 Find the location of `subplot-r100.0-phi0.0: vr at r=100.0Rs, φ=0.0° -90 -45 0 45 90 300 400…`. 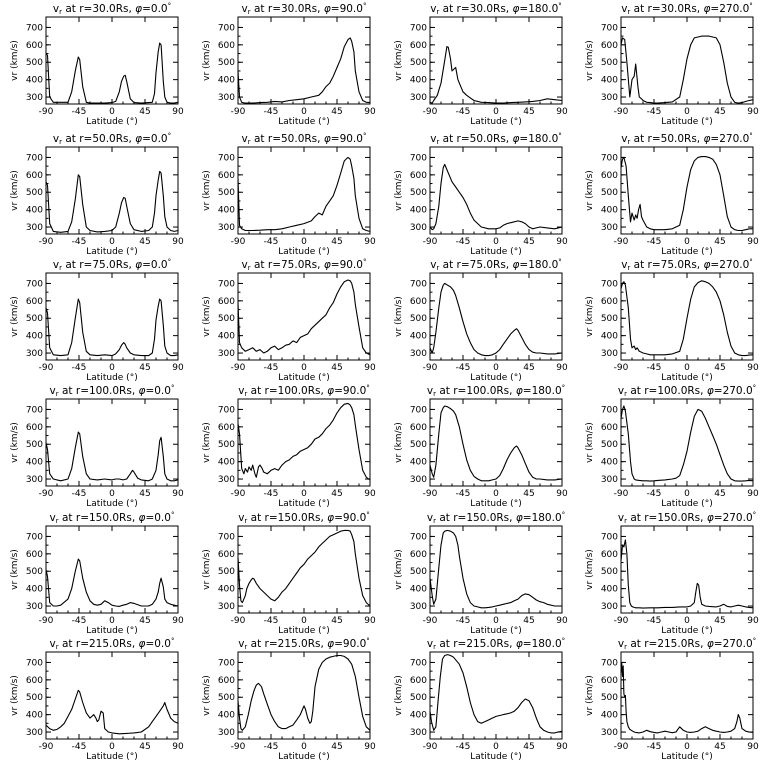

subplot-r100.0-phi0.0: vr at r=100.0Rs, φ=0.0° -90 -45 0 45 90 300 400… is located at coordinates (97, 446).